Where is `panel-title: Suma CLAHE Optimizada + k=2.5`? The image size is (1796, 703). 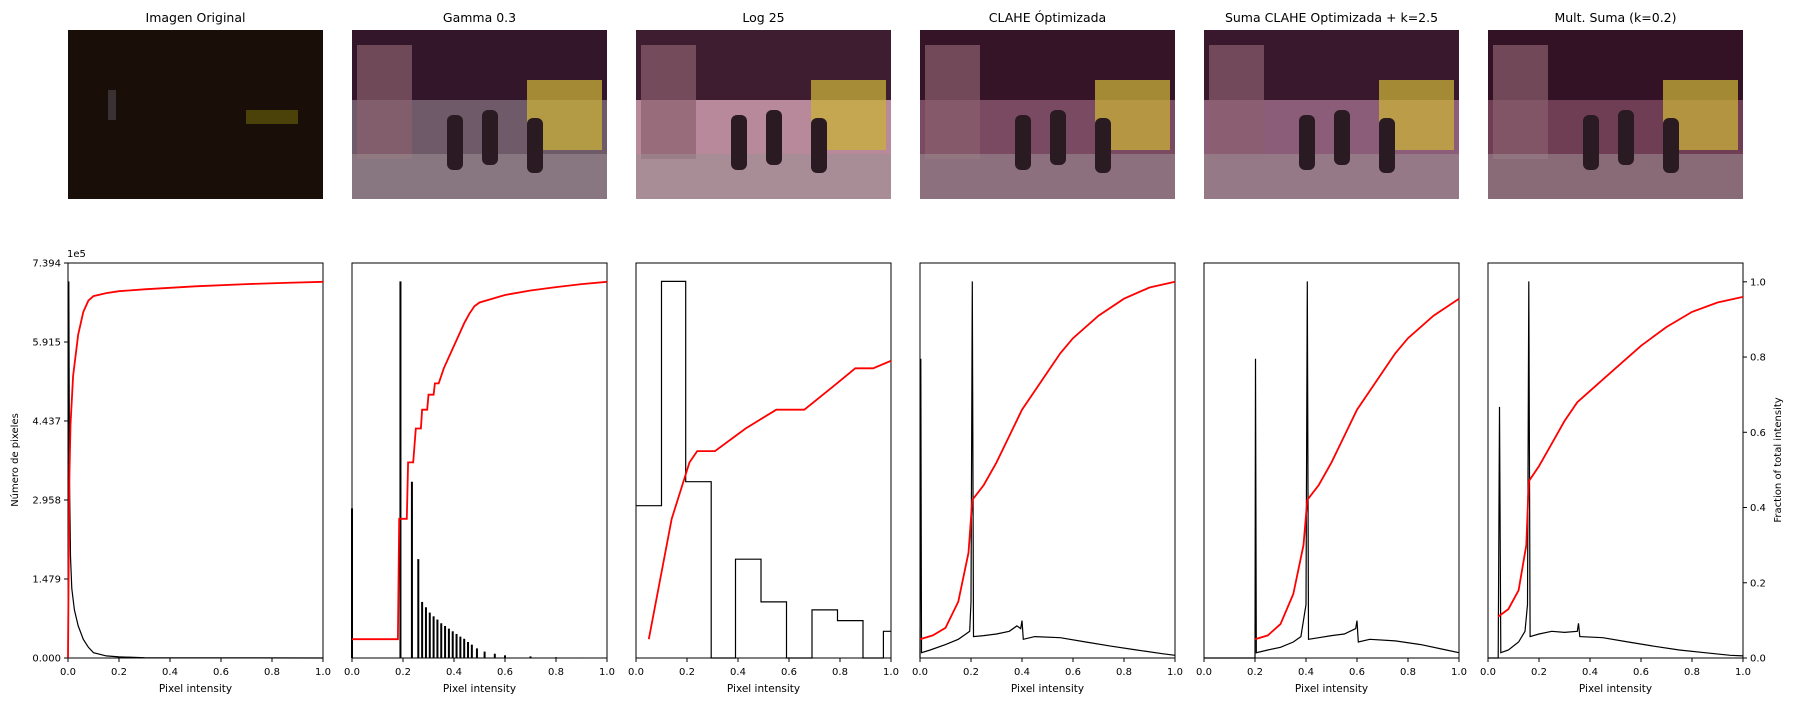
panel-title: Suma CLAHE Optimizada + k=2.5 is located at coordinates (1331, 17).